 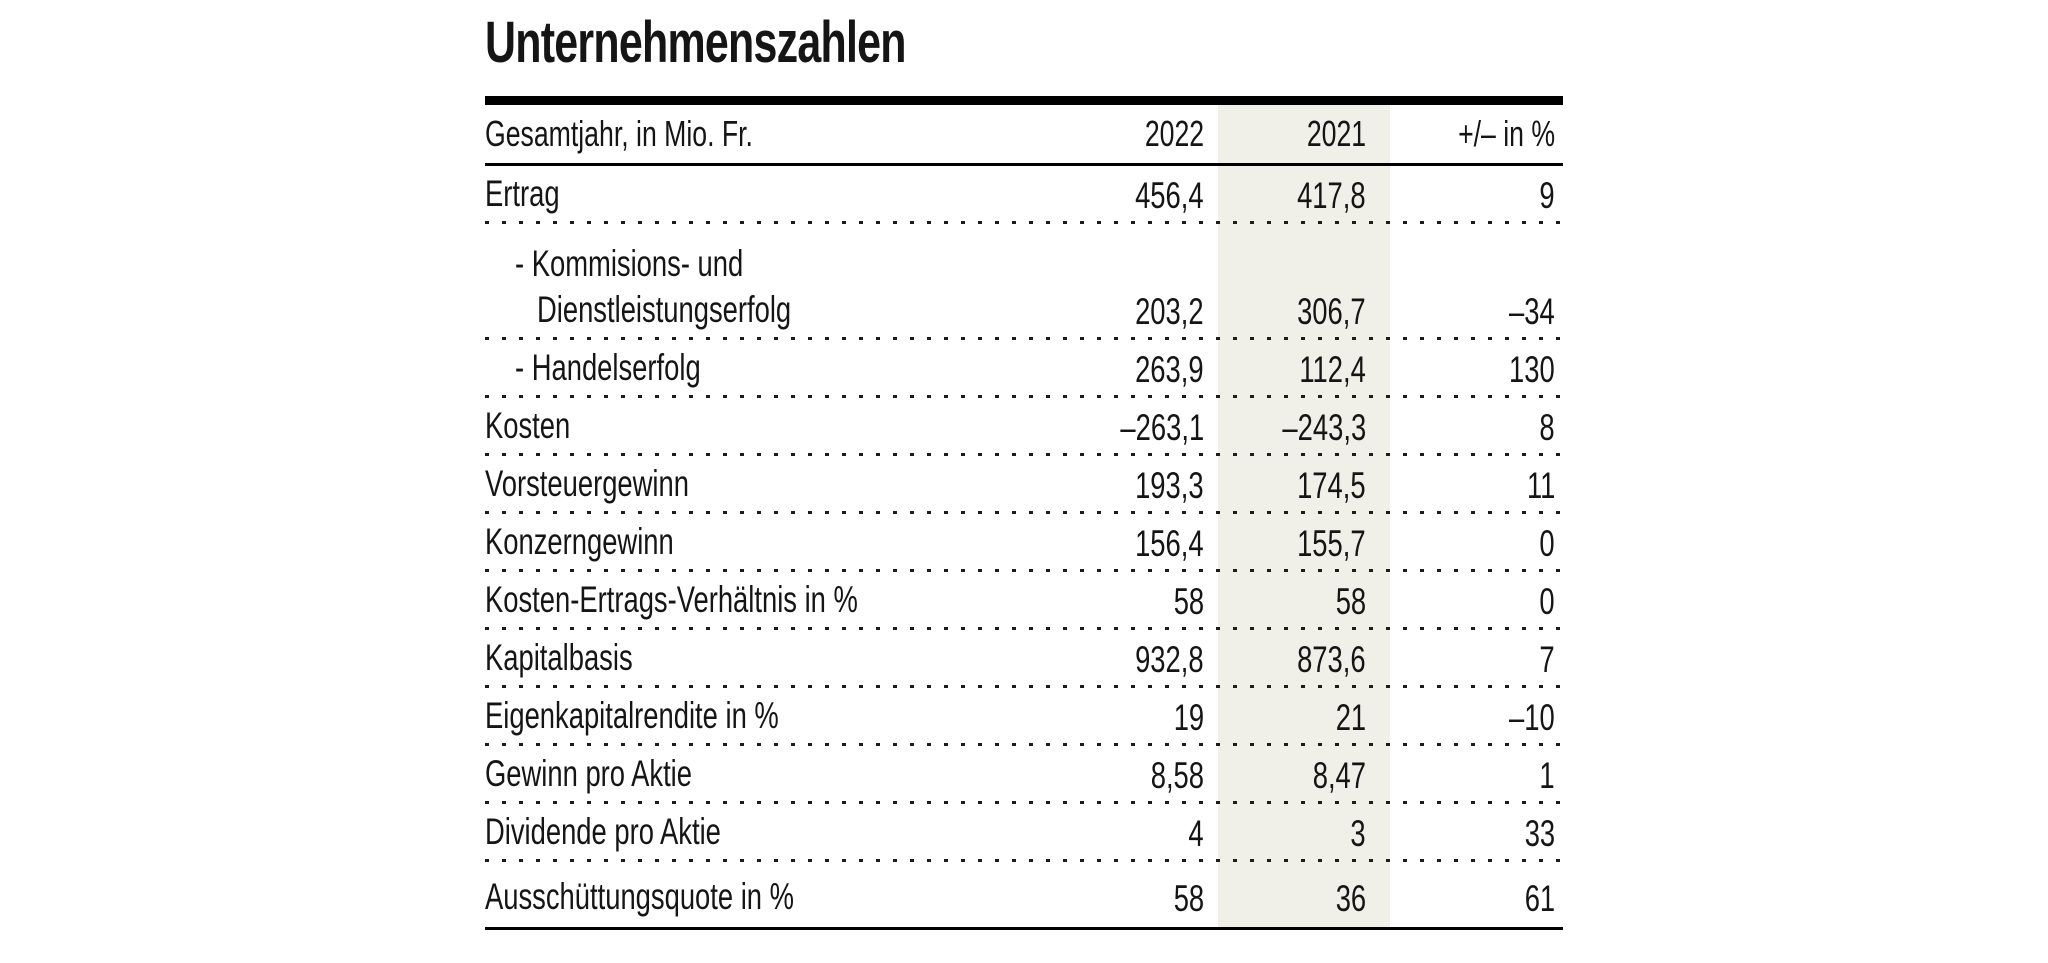 What do you see at coordinates (1024, 775) in the screenshot?
I see `table-row: Gewinn pro Aktie 8,58 8,47 1` at bounding box center [1024, 775].